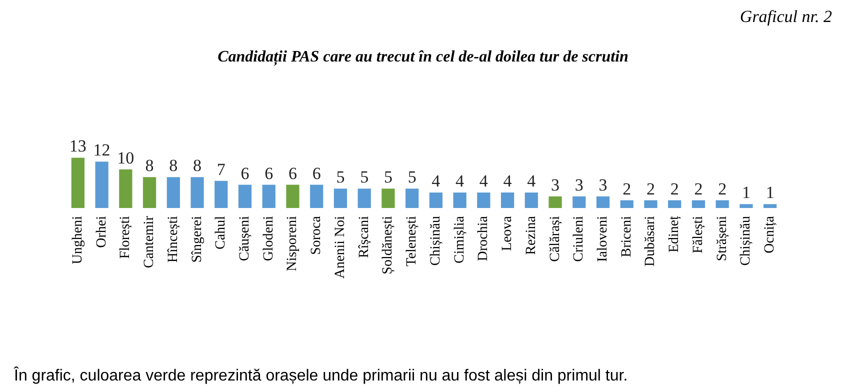  Describe the element at coordinates (316, 235) in the screenshot. I see `x-tick-label: Soroca` at that location.